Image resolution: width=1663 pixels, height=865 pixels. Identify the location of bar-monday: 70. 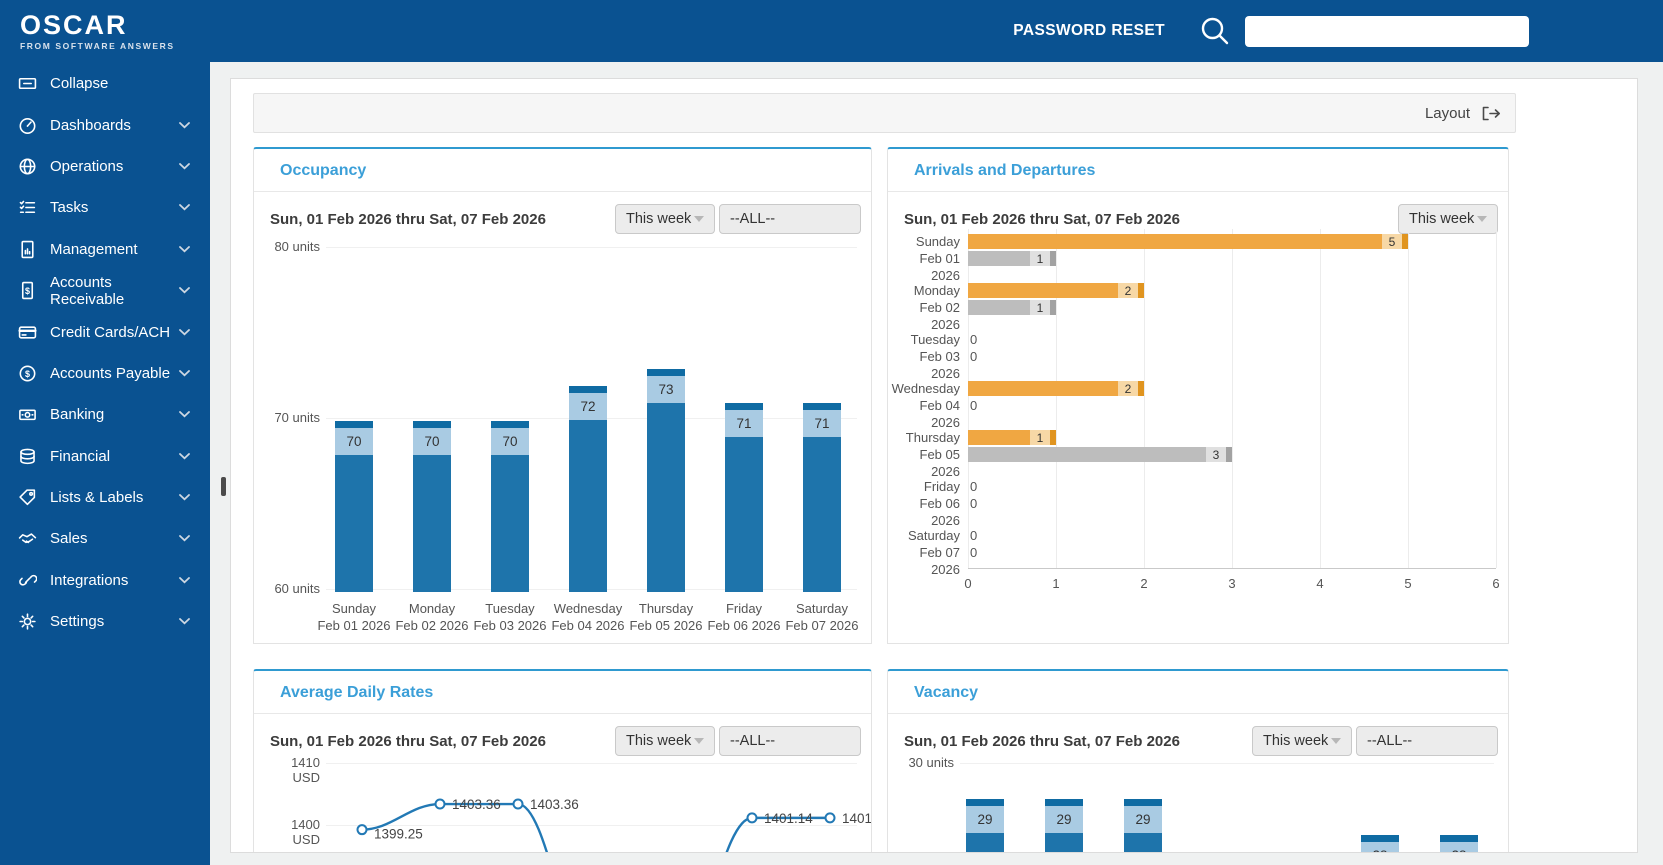
(432, 506).